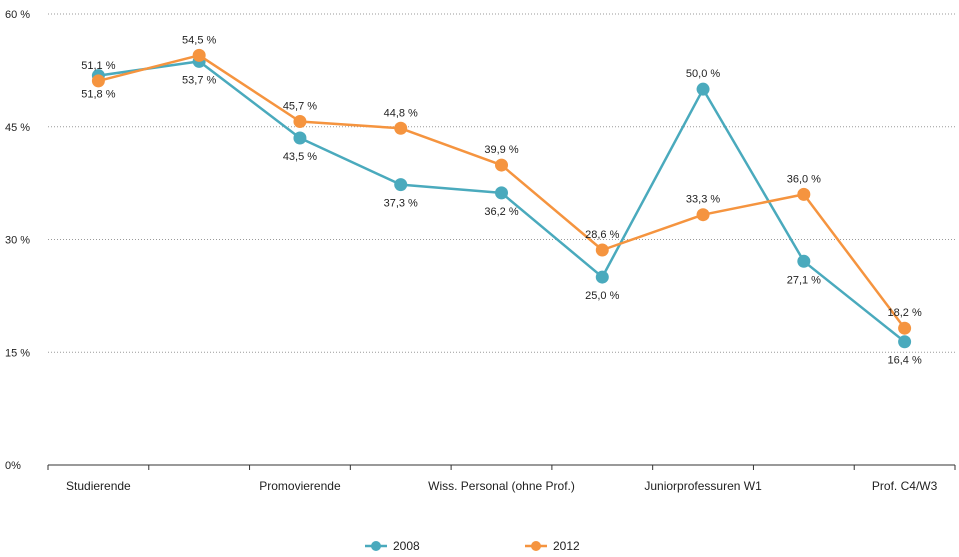  Describe the element at coordinates (501, 212) in the screenshot. I see `data-label-2008: 36,2 %` at that location.